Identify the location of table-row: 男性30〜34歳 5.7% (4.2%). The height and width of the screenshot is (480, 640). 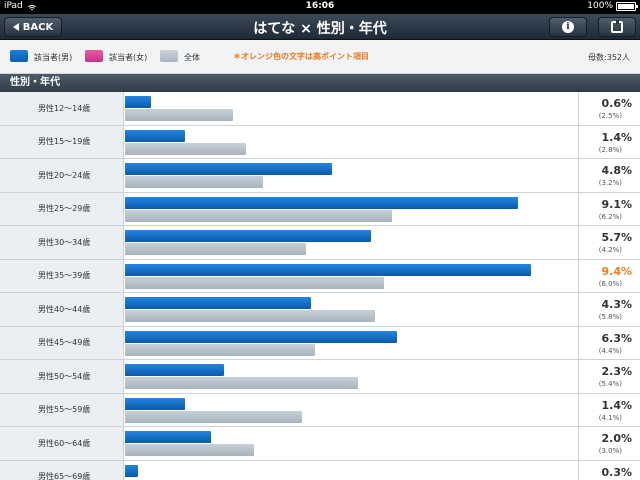
(320, 243).